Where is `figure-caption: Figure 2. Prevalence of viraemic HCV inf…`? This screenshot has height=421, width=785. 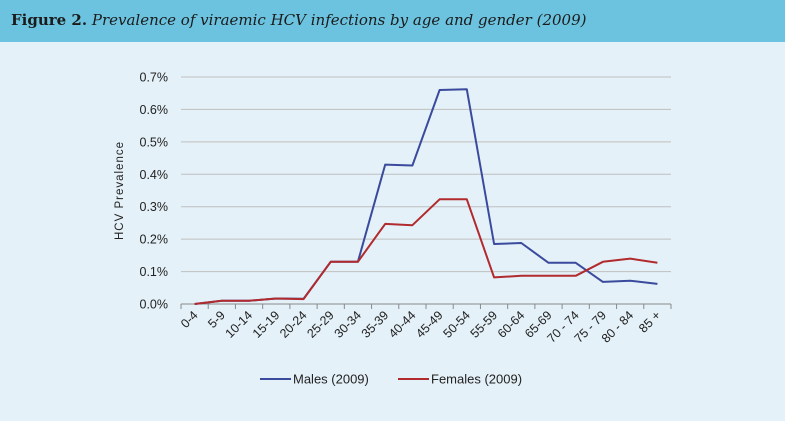
figure-caption: Figure 2. Prevalence of viraemic HCV inf… is located at coordinates (298, 20).